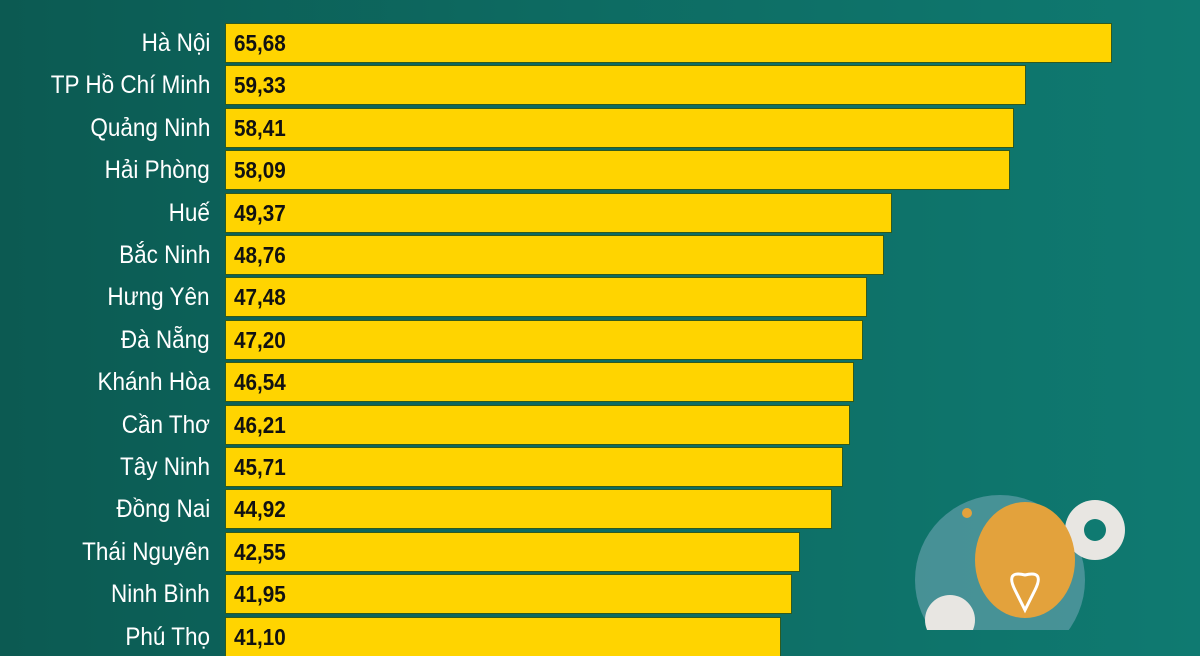 This screenshot has width=1200, height=656. I want to click on bar: 49,37, so click(559, 212).